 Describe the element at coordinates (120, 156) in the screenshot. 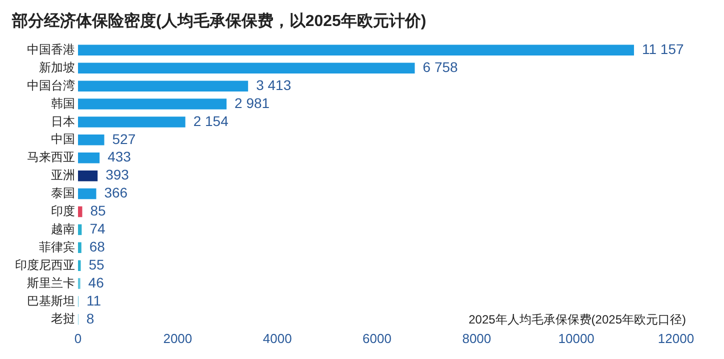

I see `data-label: 433` at that location.